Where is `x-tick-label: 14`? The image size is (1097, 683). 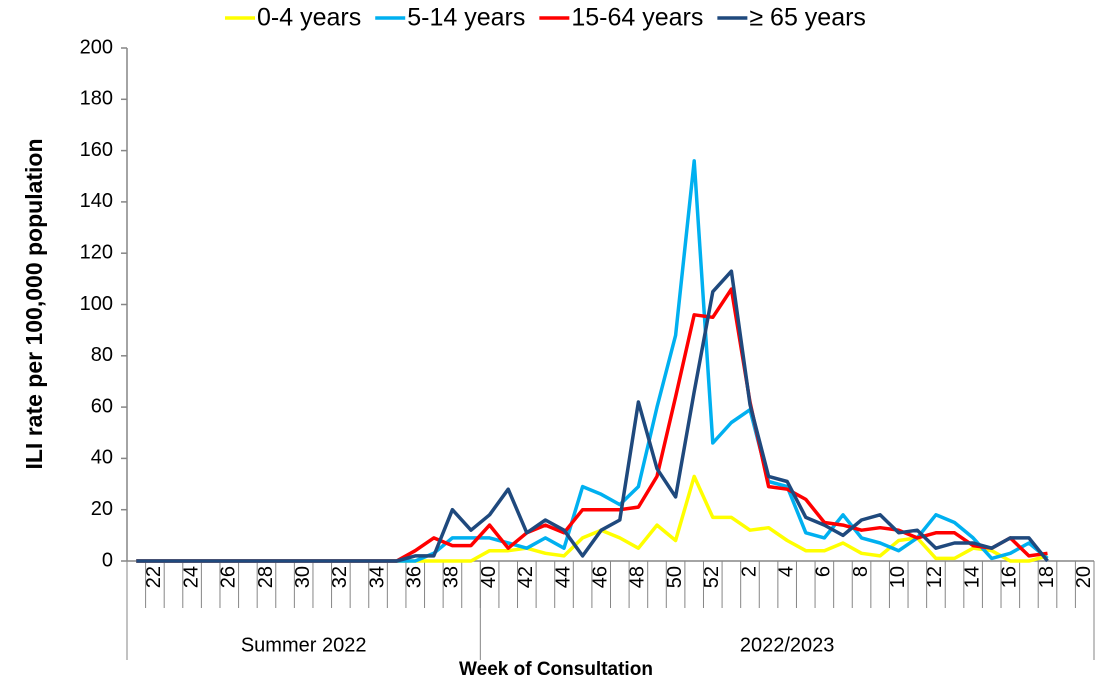 x-tick-label: 14 is located at coordinates (972, 577).